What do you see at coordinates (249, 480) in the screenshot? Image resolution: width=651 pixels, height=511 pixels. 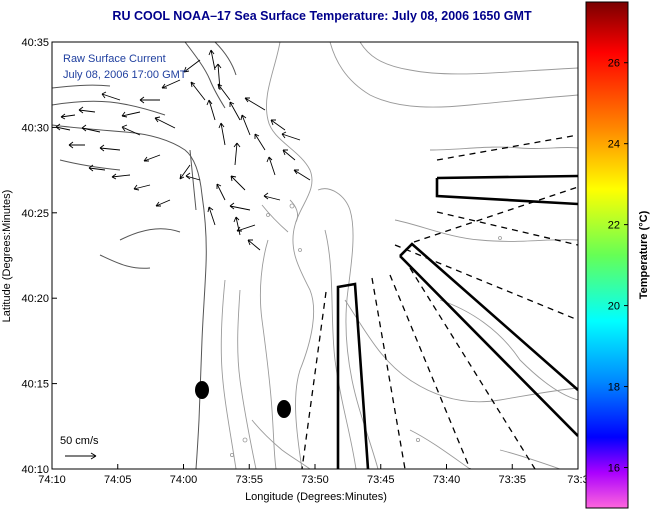 I see `x-tick-label: 73:55` at bounding box center [249, 480].